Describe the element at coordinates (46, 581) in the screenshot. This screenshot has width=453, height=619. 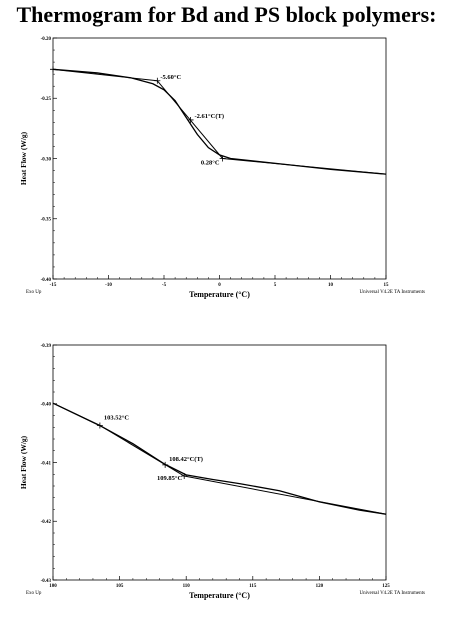
I see `y-tick-label: -0.43` at that location.